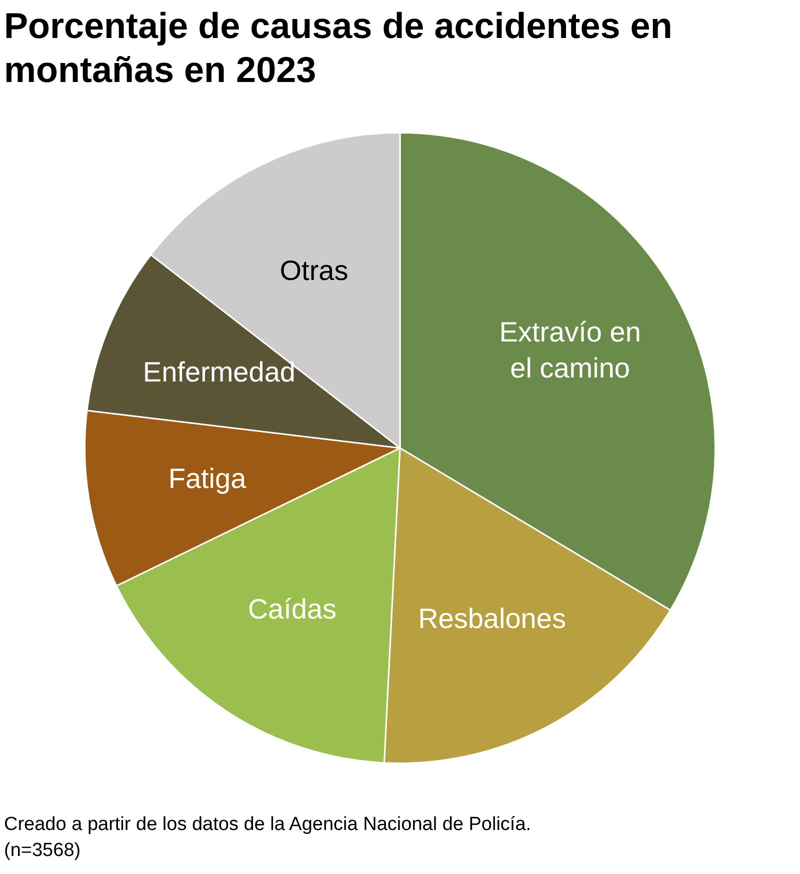 Image resolution: width=800 pixels, height=874 pixels. Describe the element at coordinates (339, 48) in the screenshot. I see `chart-title: Porcentaje de causas de accidentes en montañas en 2023` at that location.